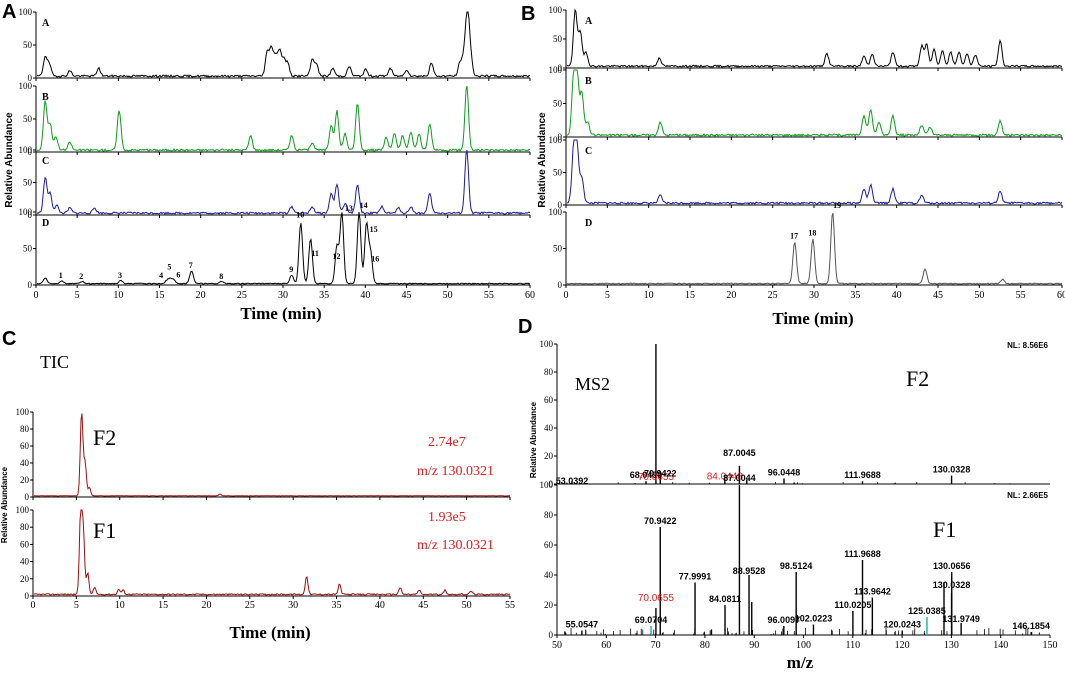 The width and height of the screenshot is (1065, 675). I want to click on ms-peak-label: 70.9422, so click(660, 521).